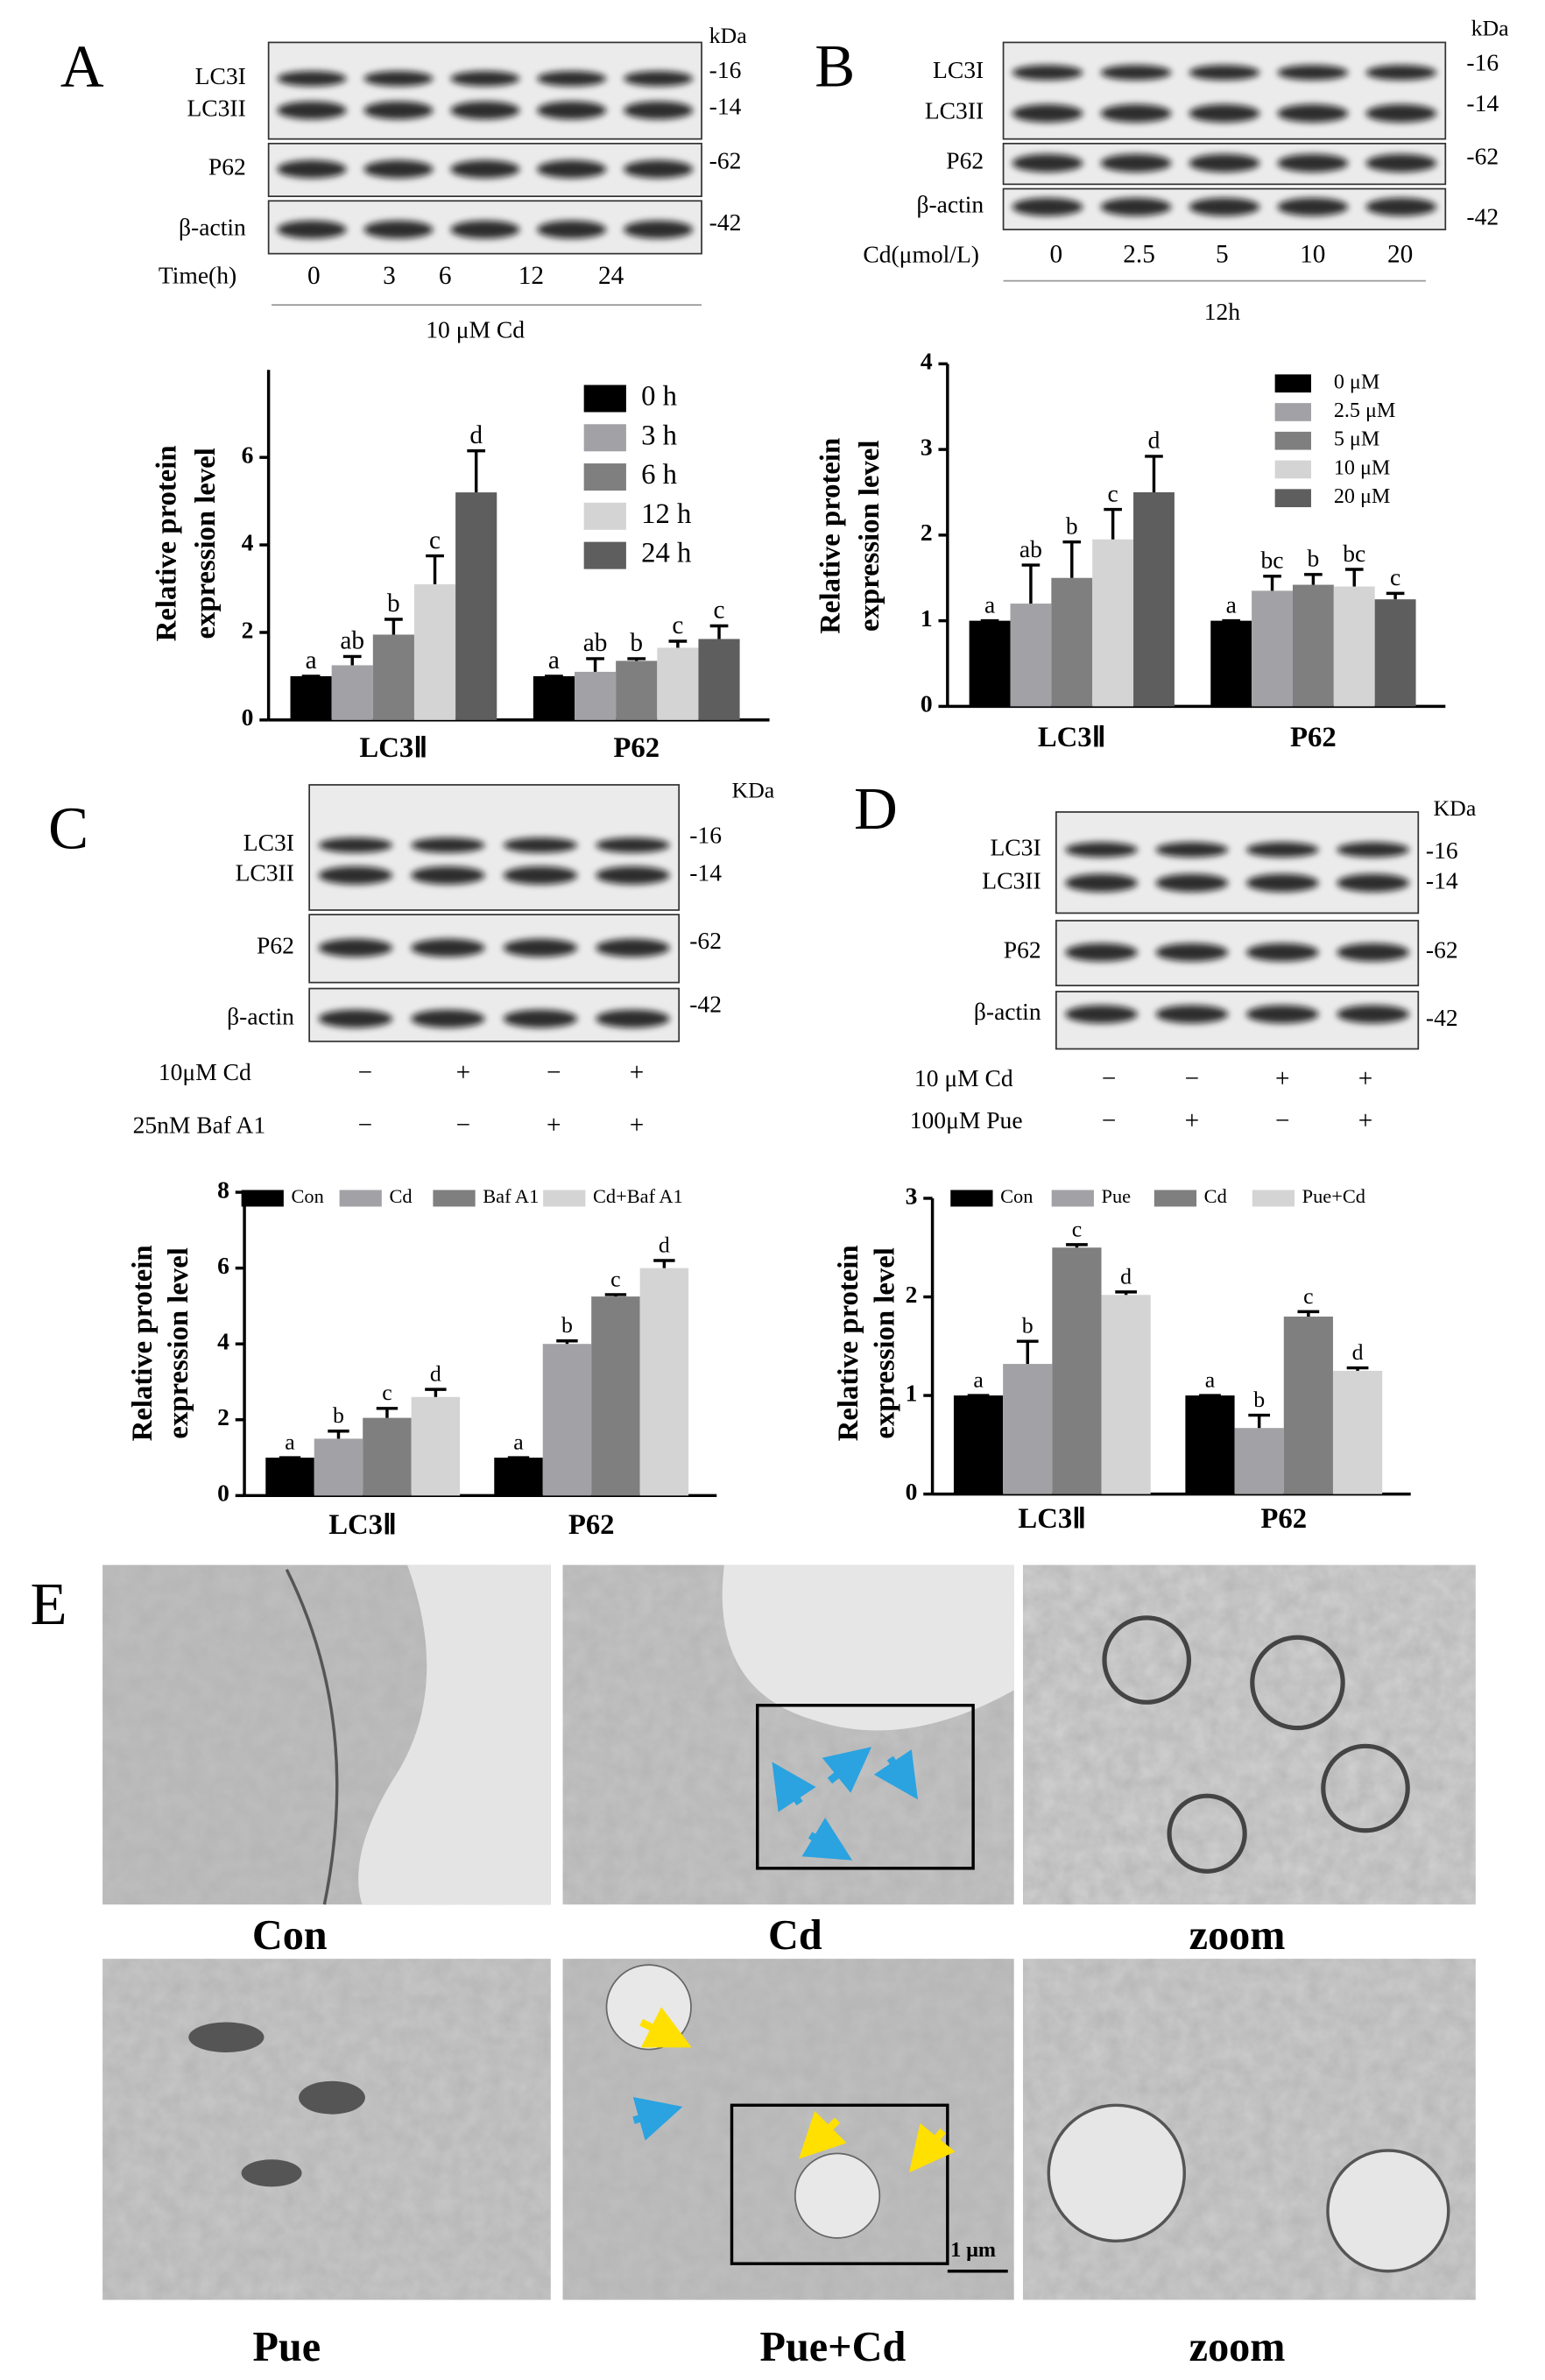 This screenshot has width=1545, height=2380. I want to click on kda-marker: -42, so click(1442, 1017).